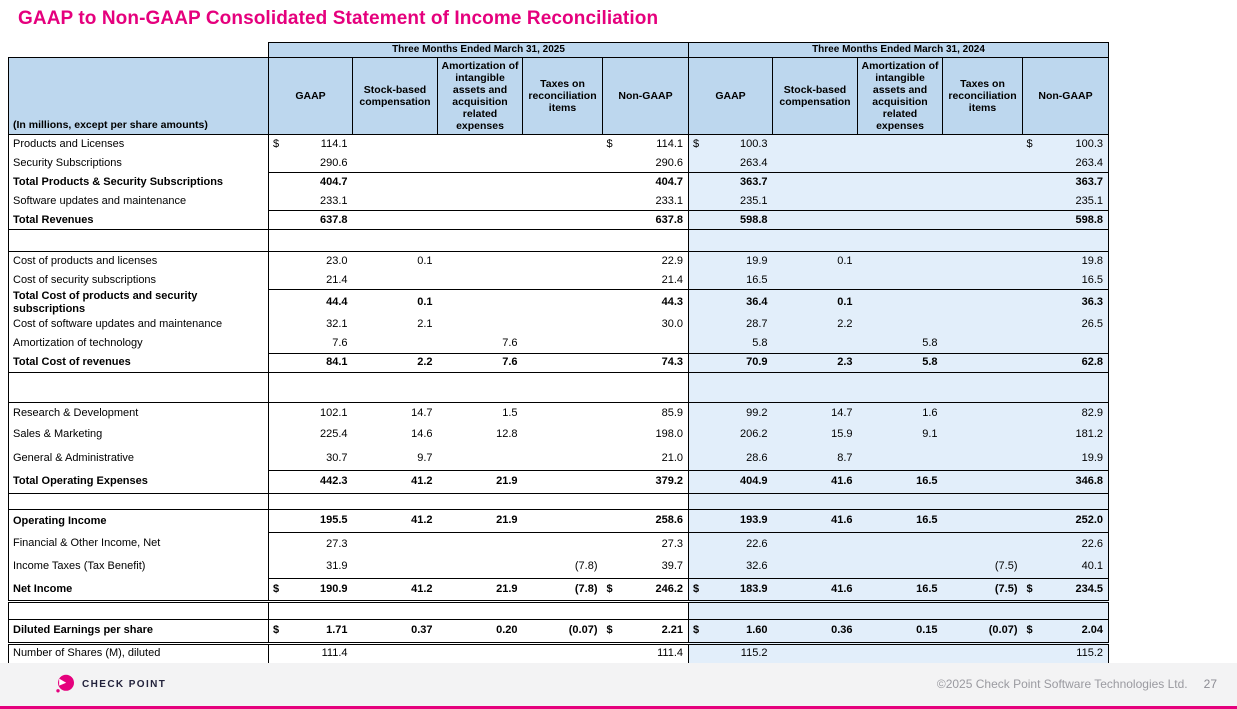 The image size is (1237, 709). Describe the element at coordinates (310, 590) in the screenshot. I see `cell-value: $190.9` at that location.